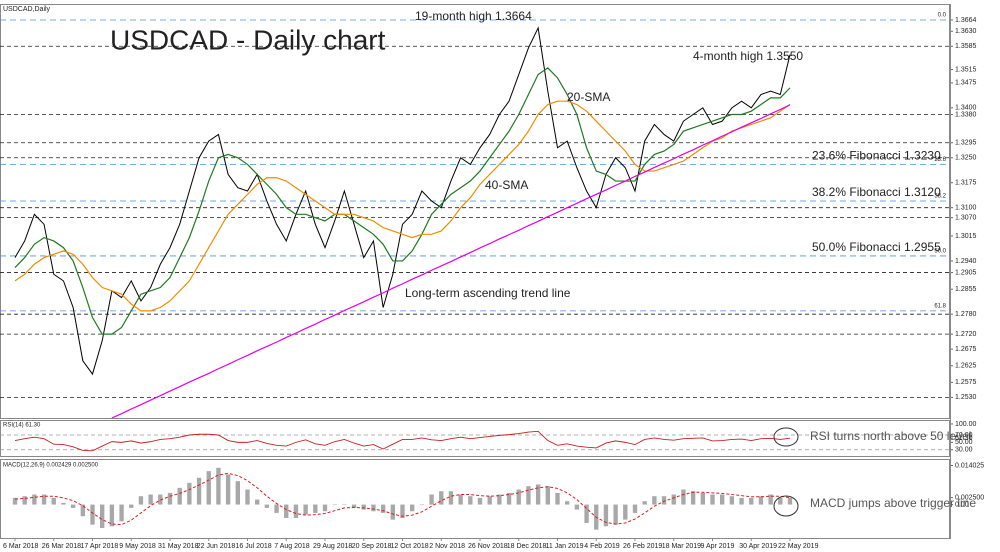 The width and height of the screenshot is (1000, 552). I want to click on series-name: USDCAD,Daily, so click(27, 9).